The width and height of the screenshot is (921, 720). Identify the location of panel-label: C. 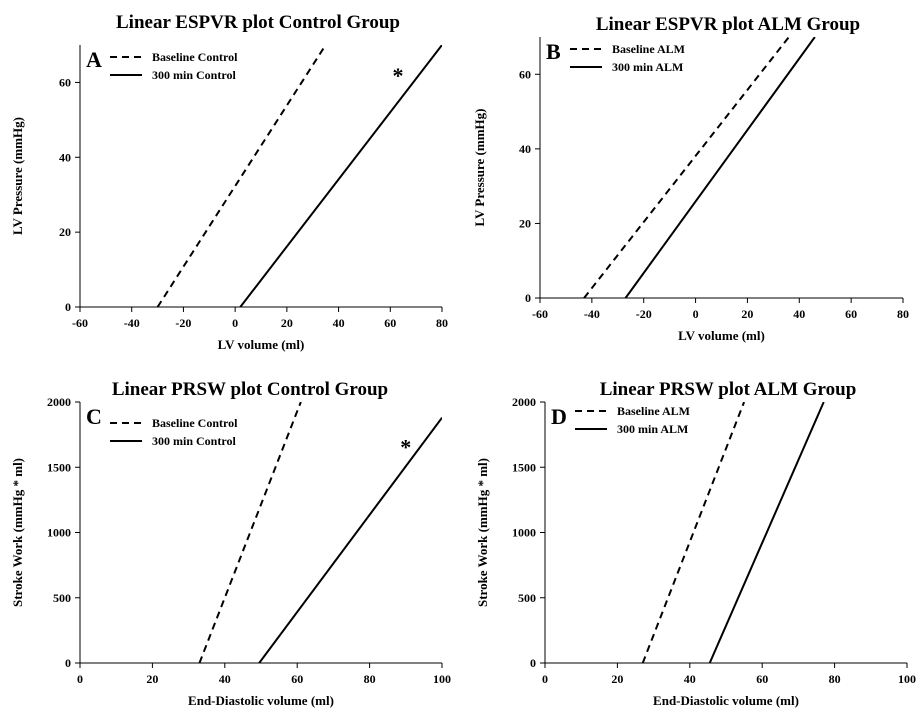
(94, 416).